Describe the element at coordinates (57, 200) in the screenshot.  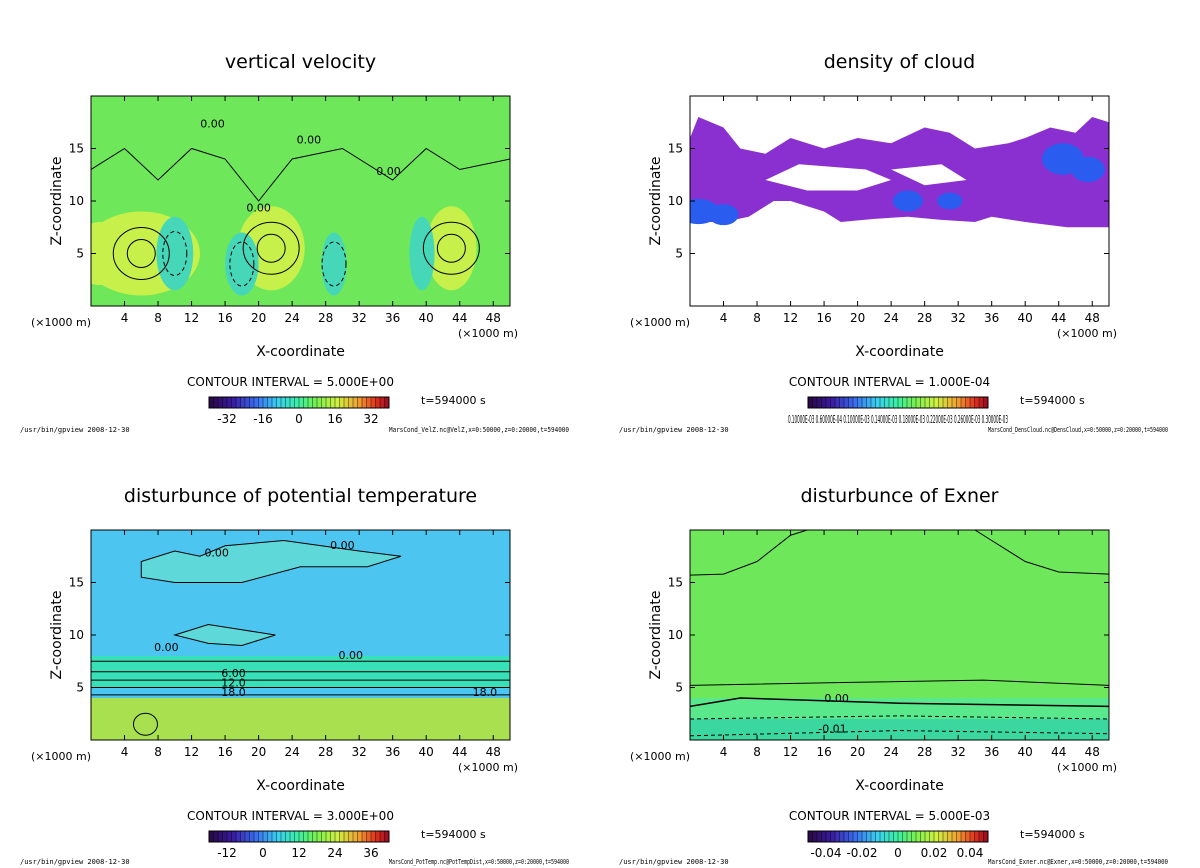
I see `y-axis-label: Z-coordinate` at that location.